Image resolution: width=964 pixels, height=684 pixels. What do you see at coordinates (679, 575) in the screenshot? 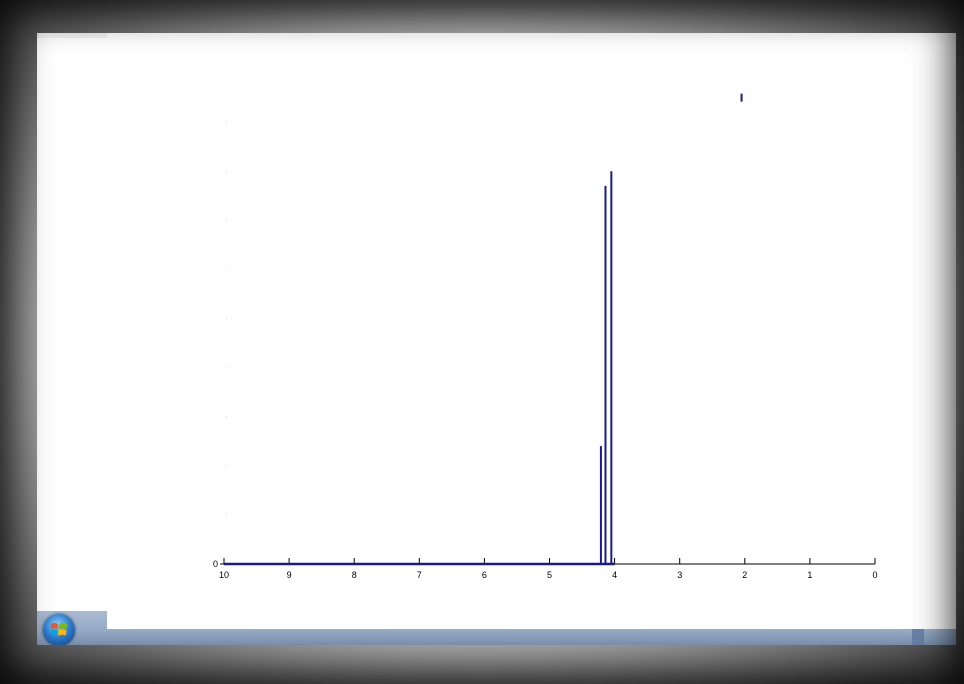
I see `x-tick-label: 3` at bounding box center [679, 575].